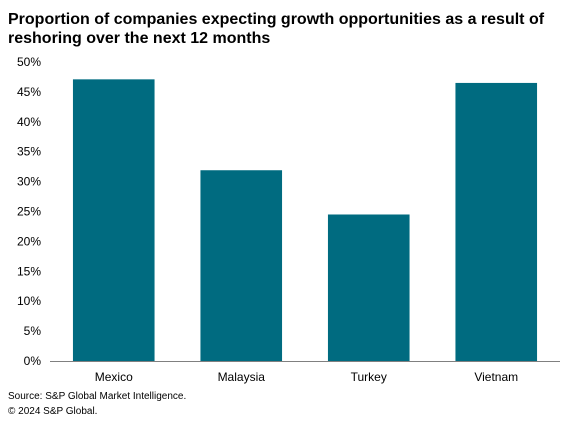 The height and width of the screenshot is (429, 567). What do you see at coordinates (29, 152) in the screenshot?
I see `y-tick-label: 35%` at bounding box center [29, 152].